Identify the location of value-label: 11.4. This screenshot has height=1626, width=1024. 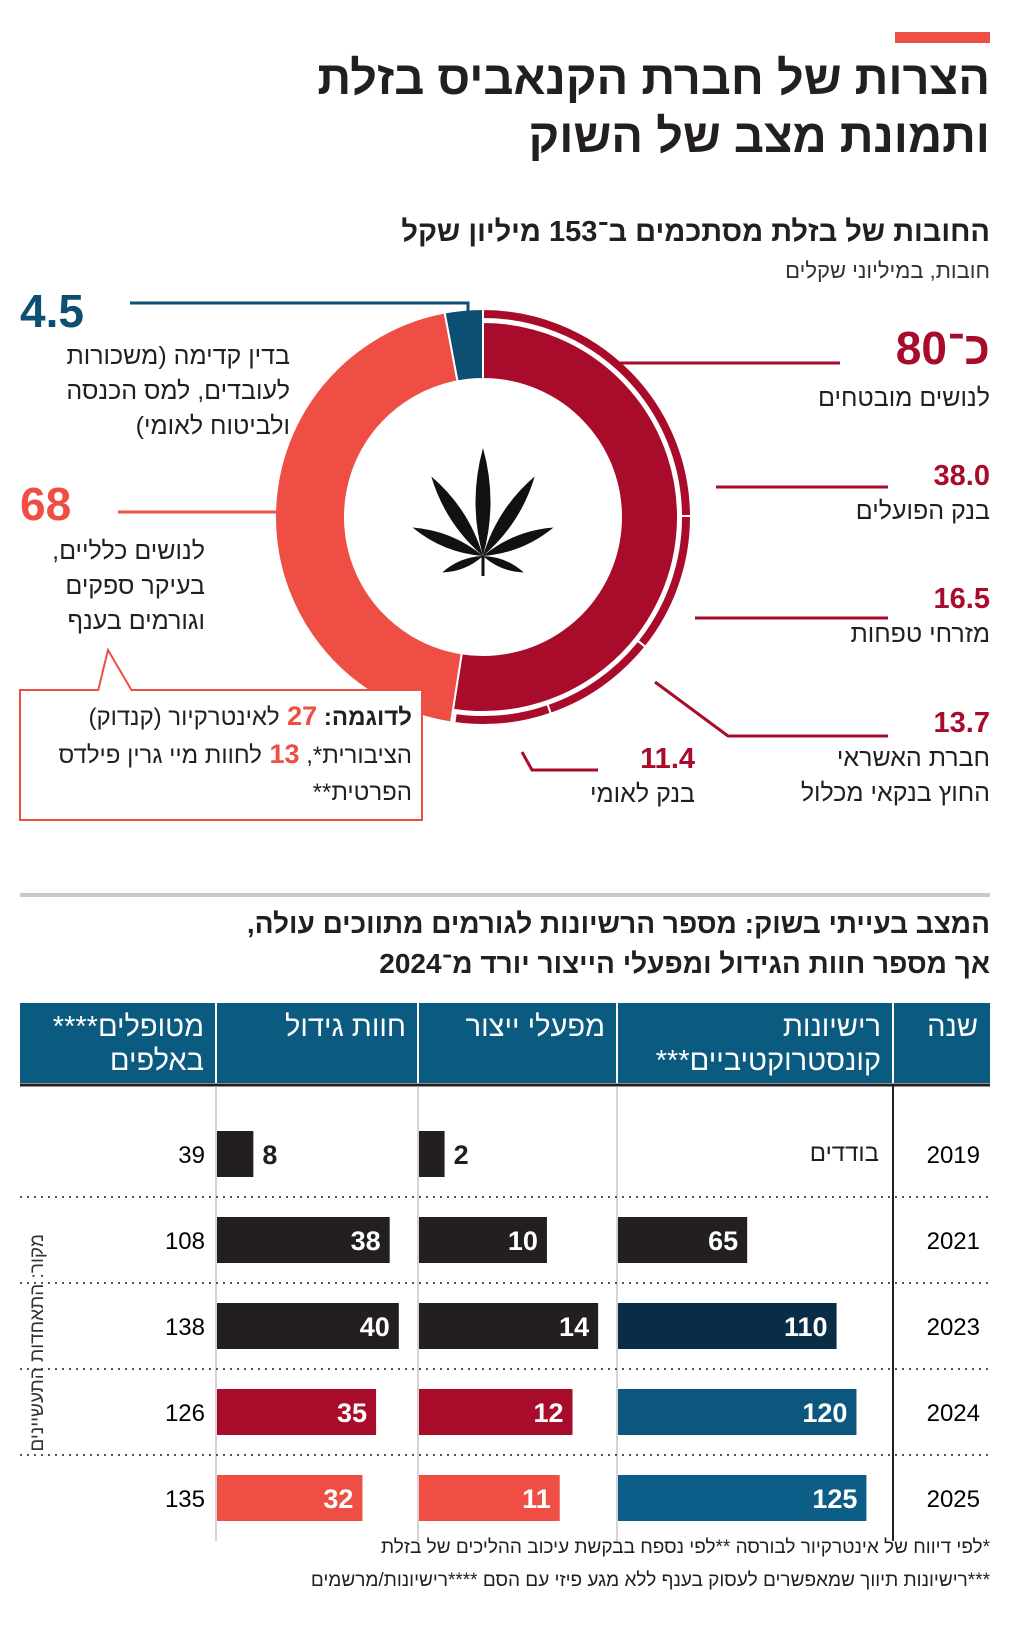
(667, 759).